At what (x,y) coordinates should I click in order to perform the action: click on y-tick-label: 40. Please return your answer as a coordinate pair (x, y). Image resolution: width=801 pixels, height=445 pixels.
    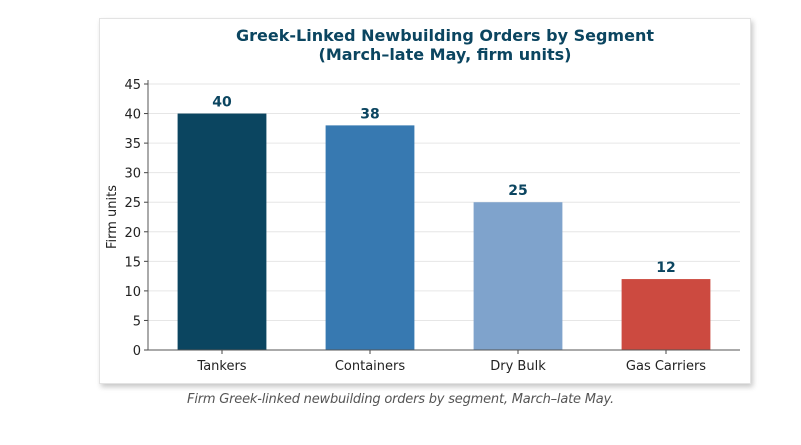
    Looking at the image, I should click on (132, 115).